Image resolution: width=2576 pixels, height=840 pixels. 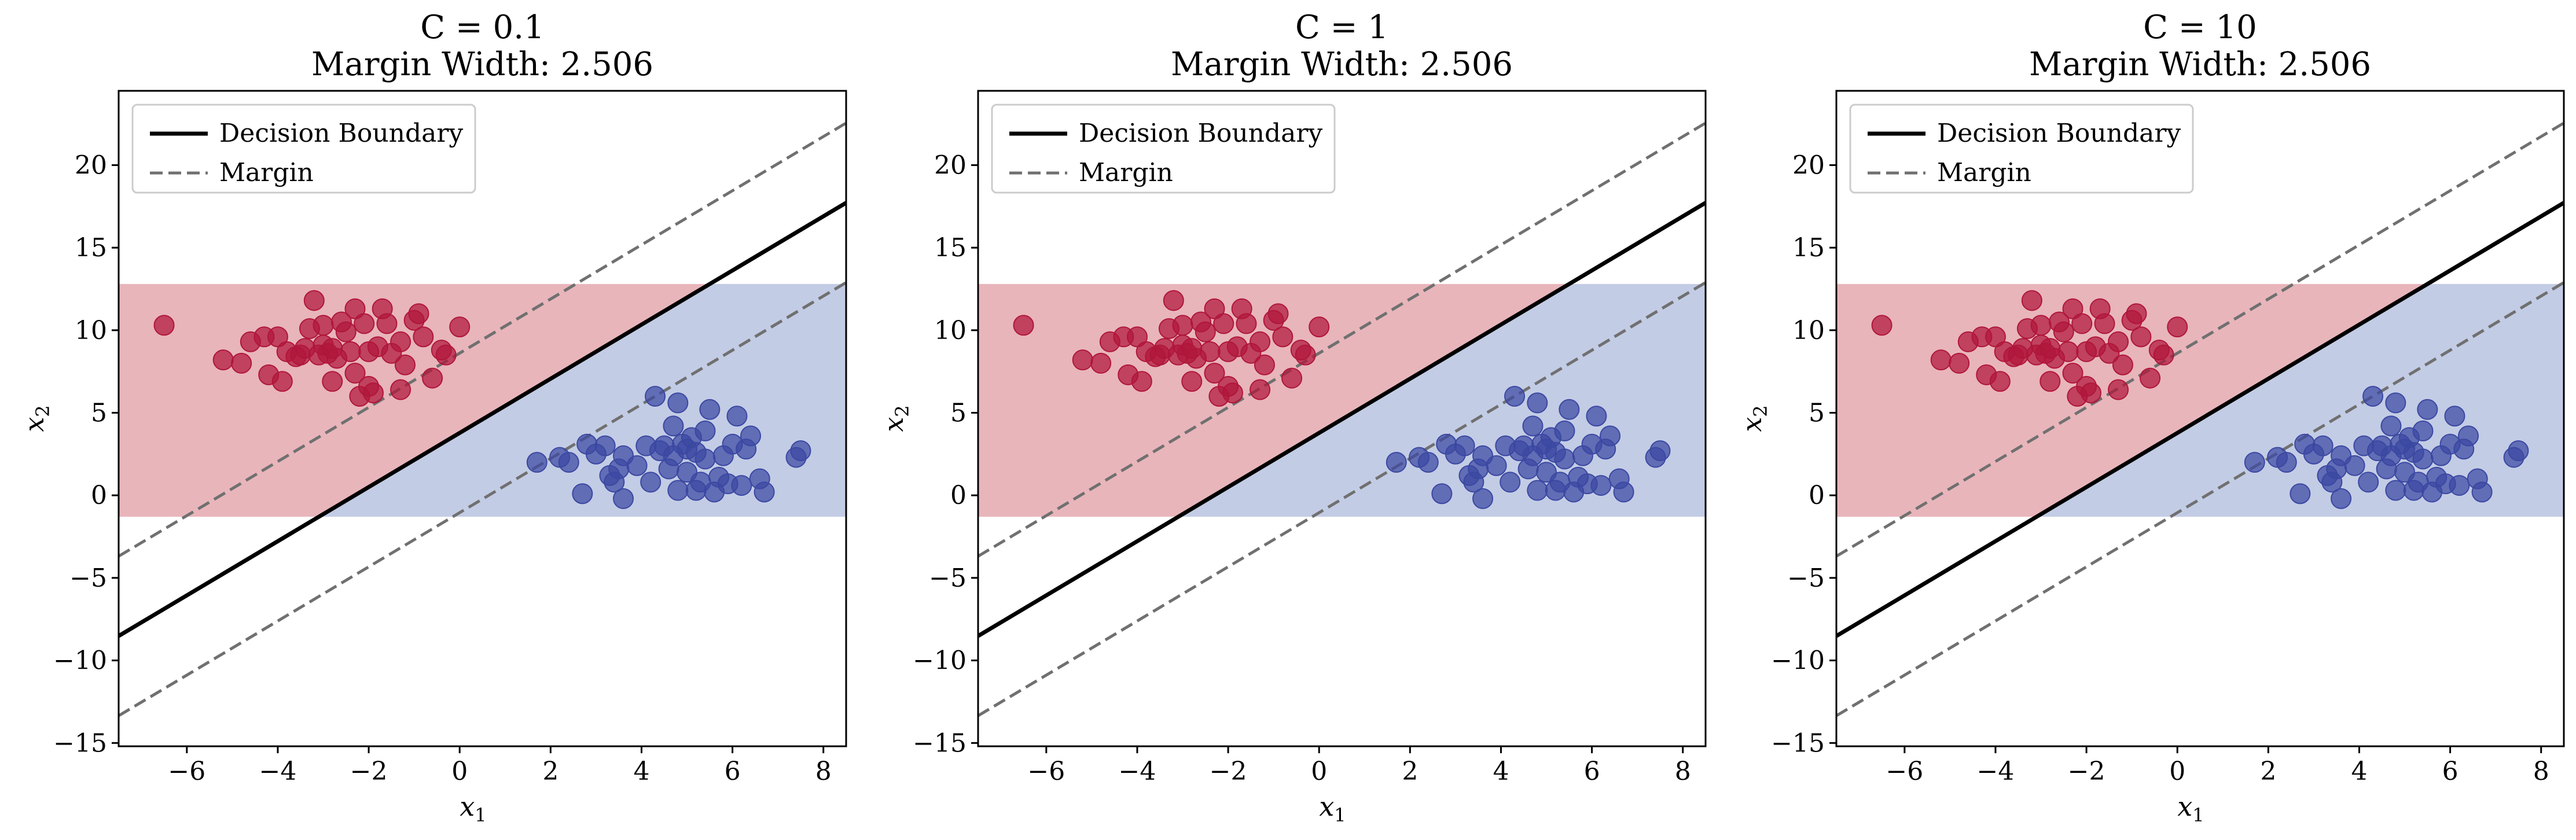 I want to click on chart-subtitle: Margin Width: 2.506, so click(x=1342, y=64).